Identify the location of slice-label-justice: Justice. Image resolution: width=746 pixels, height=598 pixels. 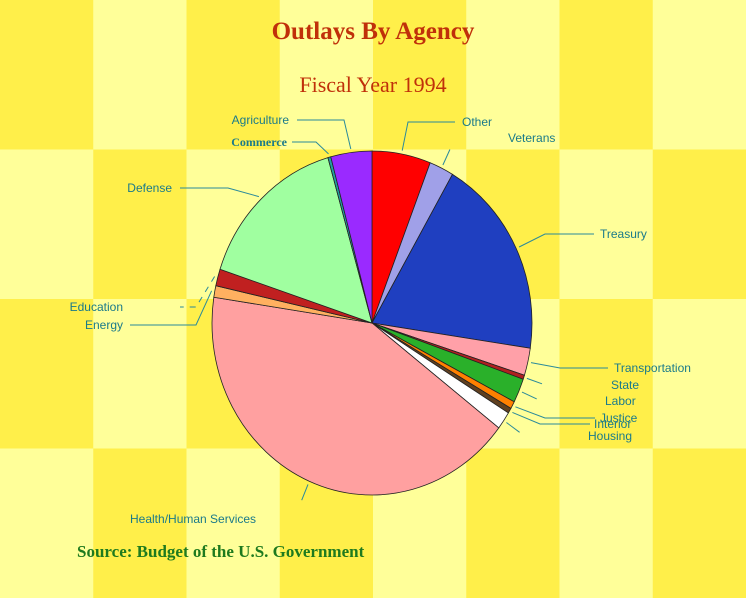
(619, 418).